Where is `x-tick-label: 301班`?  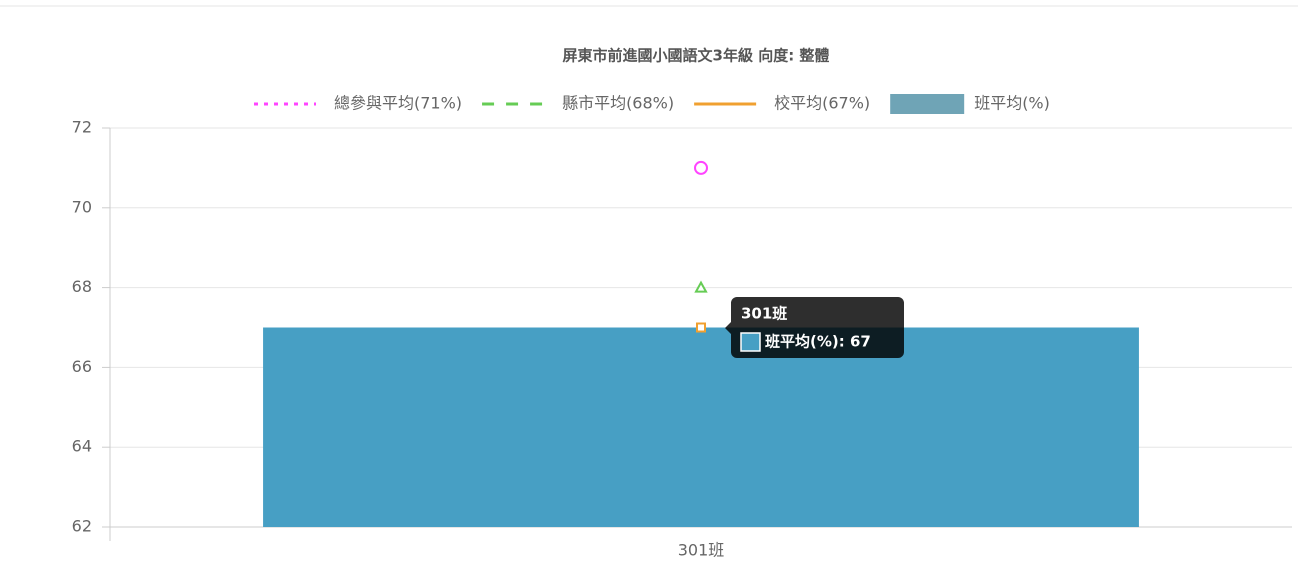
x-tick-label: 301班 is located at coordinates (701, 550).